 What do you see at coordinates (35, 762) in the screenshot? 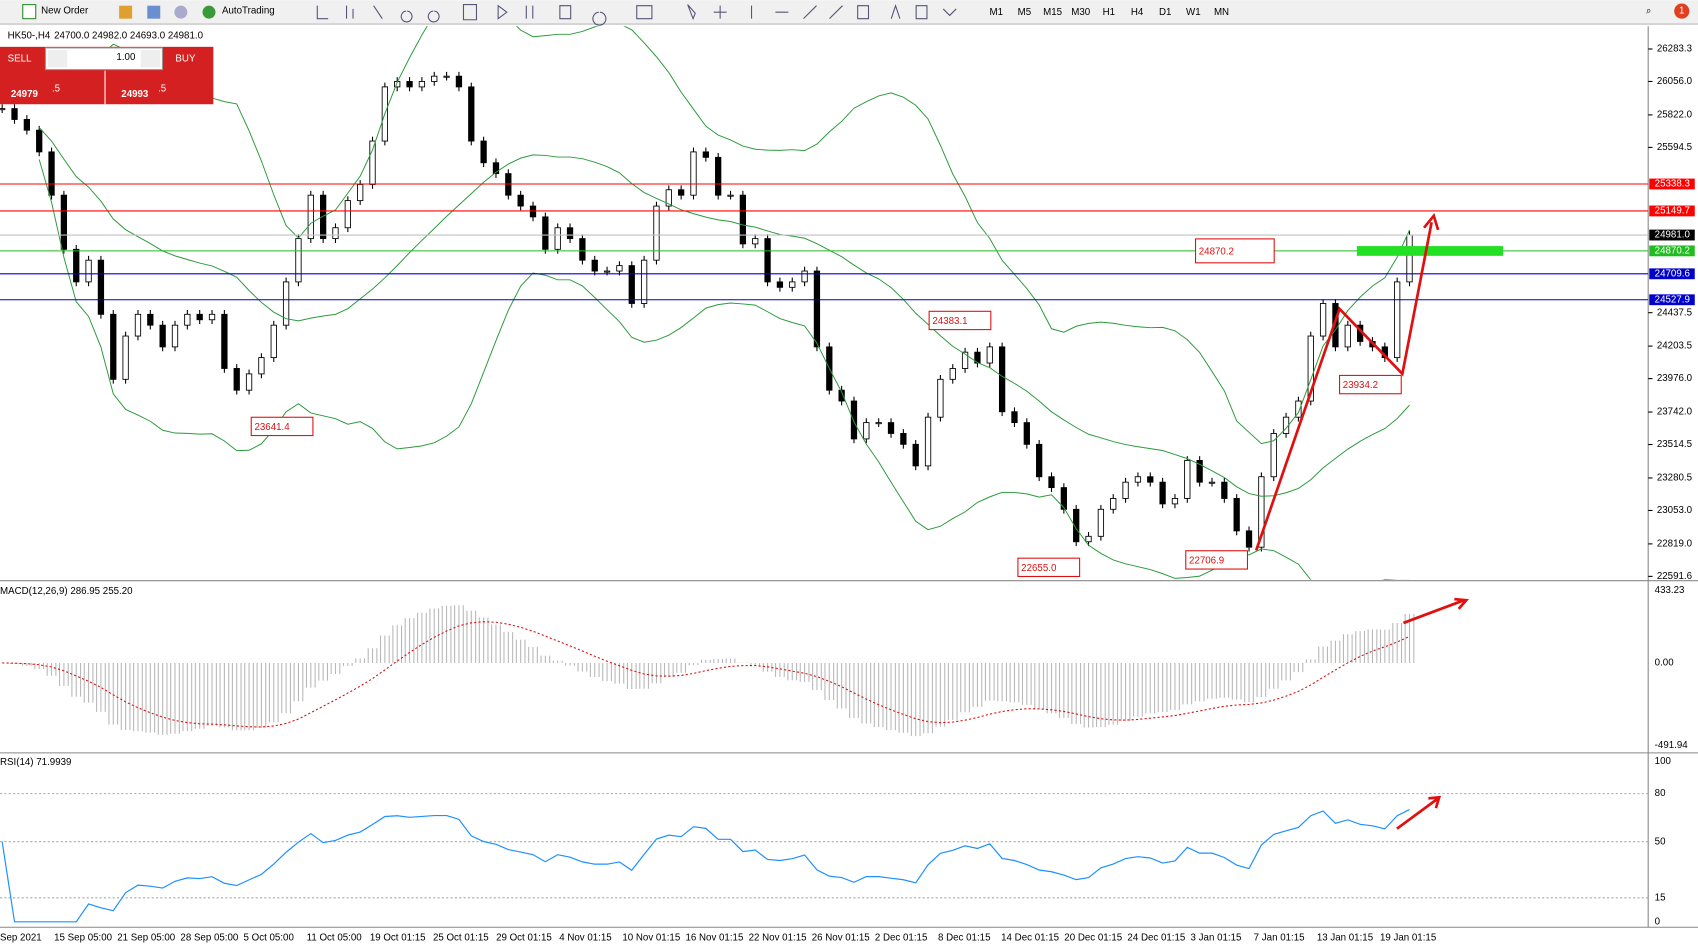
I see `rsi-label: RSI(14) 71.9939` at bounding box center [35, 762].